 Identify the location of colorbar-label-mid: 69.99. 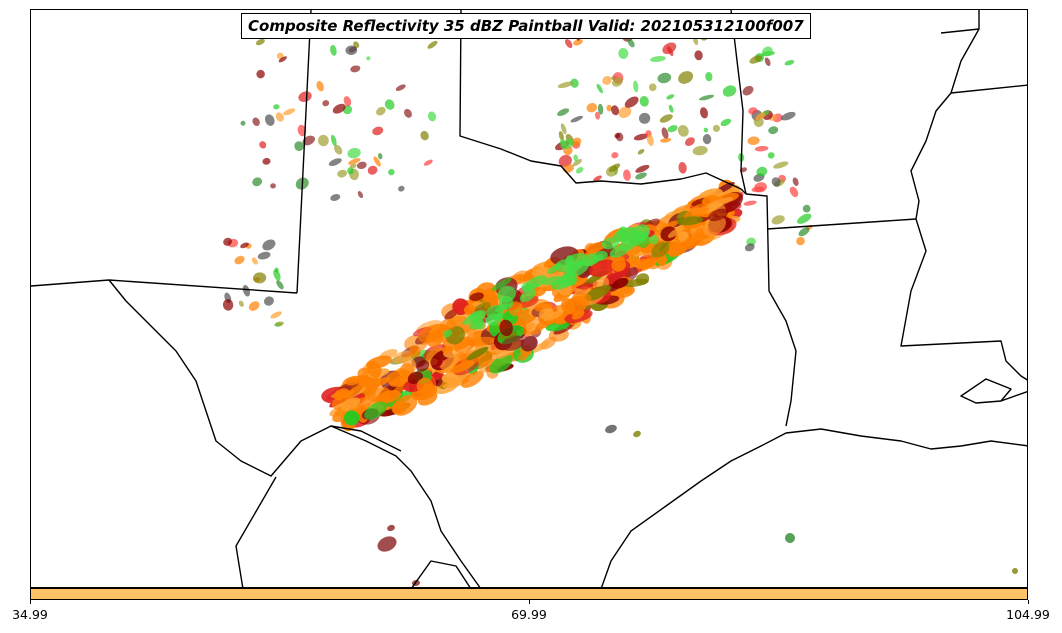
(529, 614).